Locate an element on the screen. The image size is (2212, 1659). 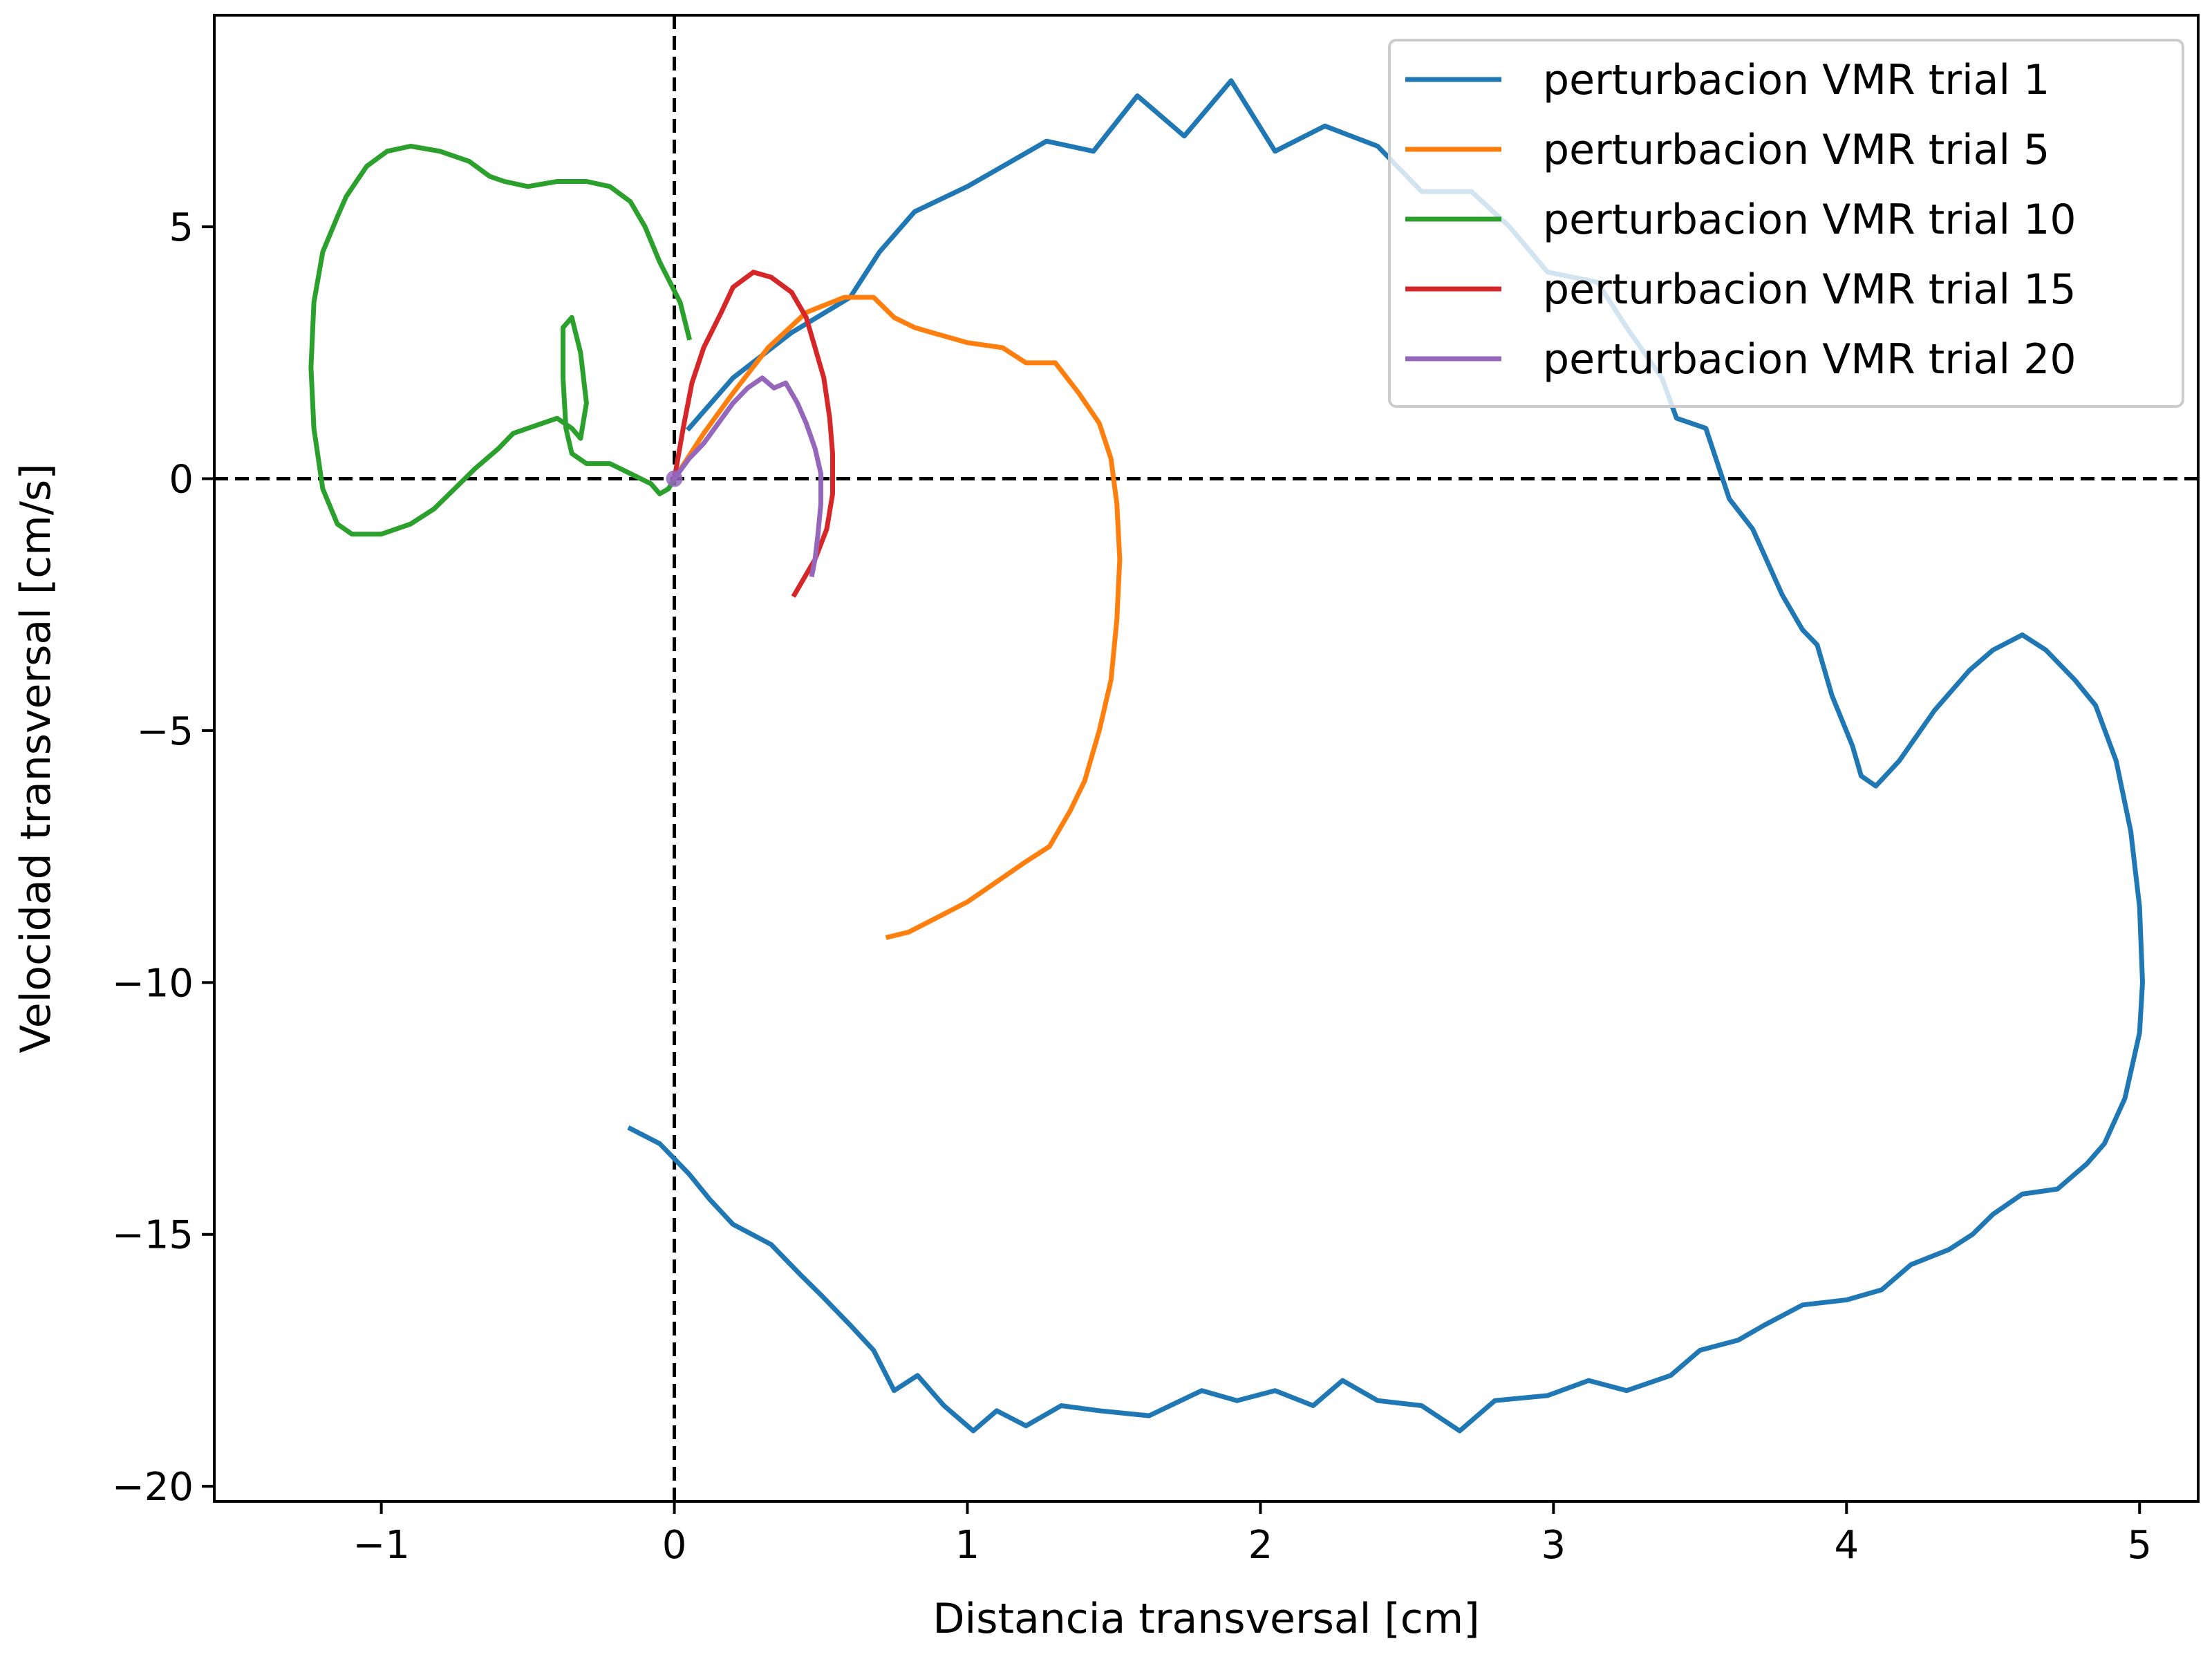
x-axis-label: Distancia transversal [cm] is located at coordinates (1206, 1619).